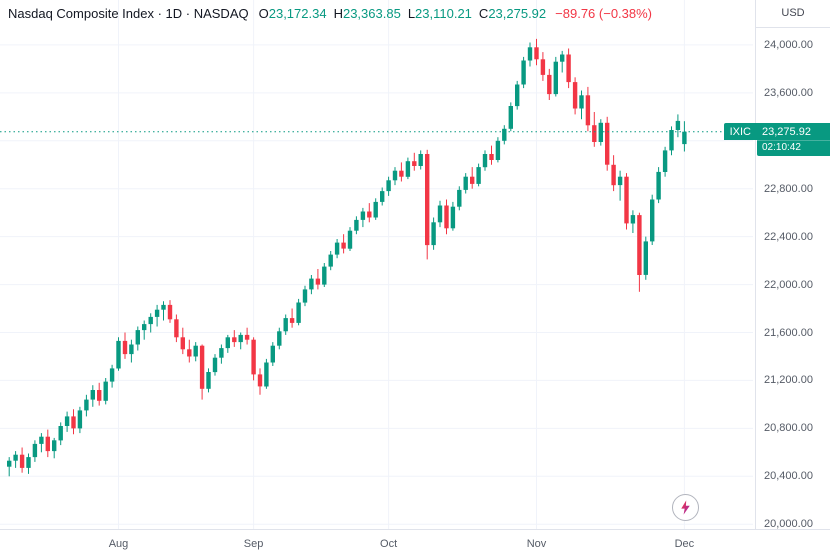 The height and width of the screenshot is (557, 830). I want to click on symbol-tag: IXIC, so click(740, 131).